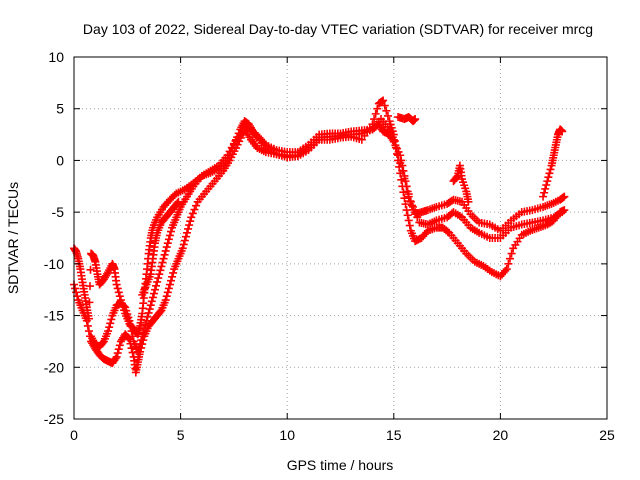 This screenshot has height=480, width=640. What do you see at coordinates (54, 419) in the screenshot?
I see `y-tick-label: -25` at bounding box center [54, 419].